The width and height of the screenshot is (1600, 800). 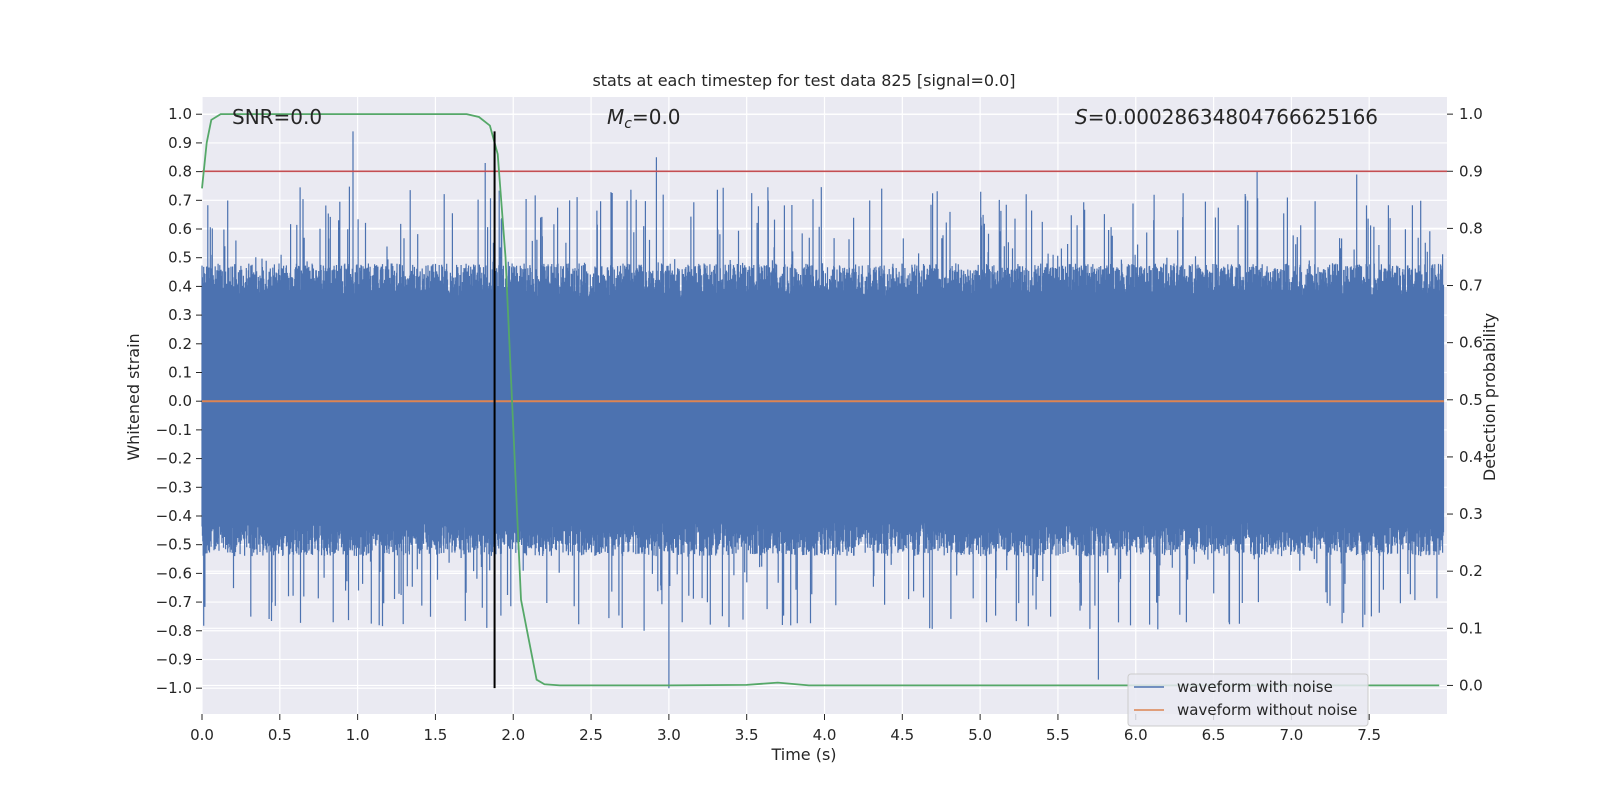 What do you see at coordinates (513, 735) in the screenshot?
I see `x-tick-label: 2.0` at bounding box center [513, 735].